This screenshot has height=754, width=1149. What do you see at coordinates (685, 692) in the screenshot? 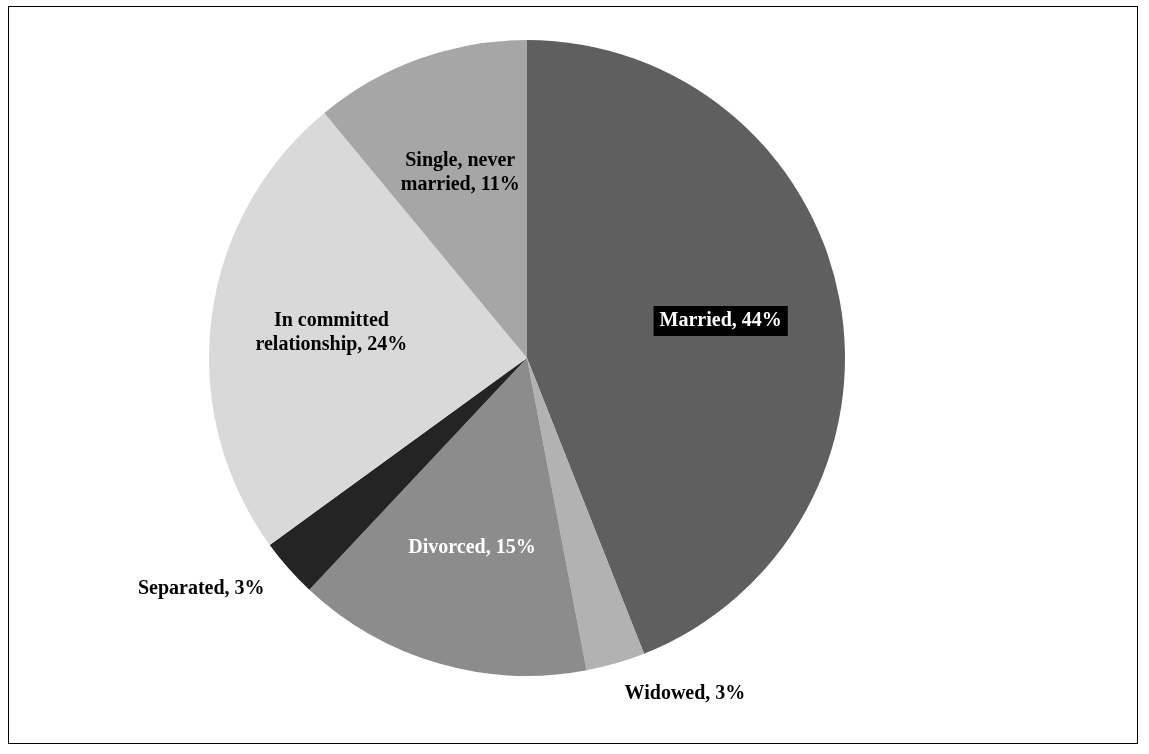
I see `slice-label: Widowed, 3%` at bounding box center [685, 692].